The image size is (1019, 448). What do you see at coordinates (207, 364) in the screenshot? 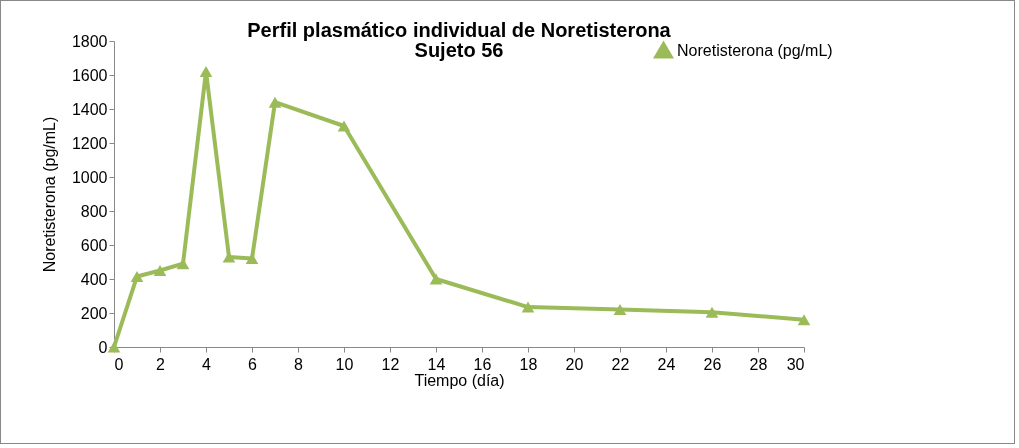
I see `x-tick-label: 4` at bounding box center [207, 364].